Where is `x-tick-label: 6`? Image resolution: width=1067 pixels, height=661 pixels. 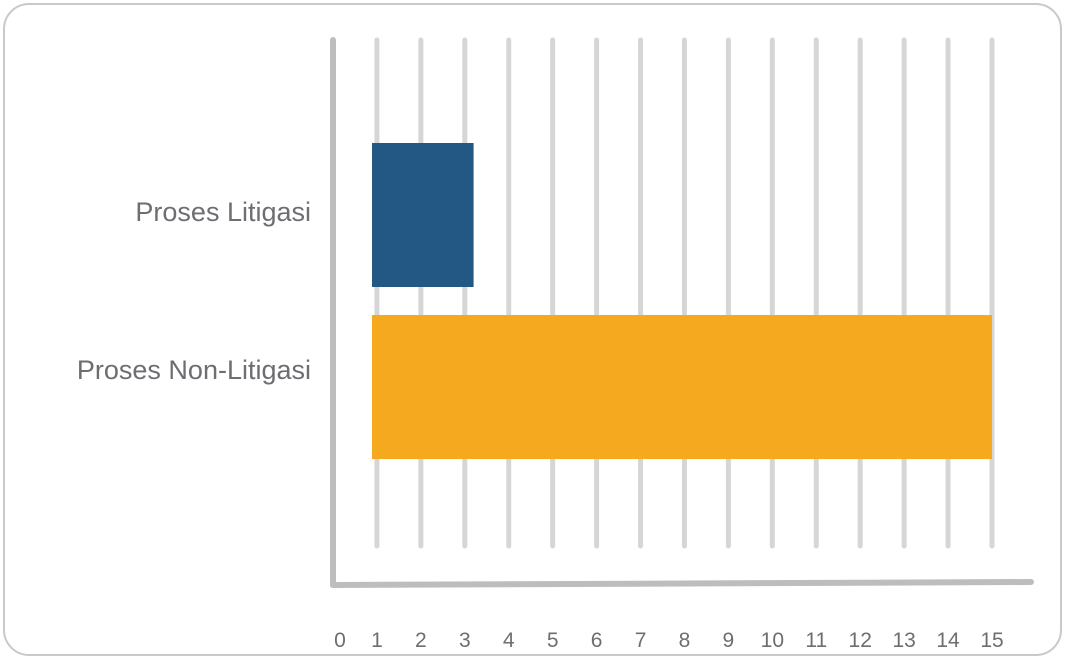
x-tick-label: 6 is located at coordinates (597, 640).